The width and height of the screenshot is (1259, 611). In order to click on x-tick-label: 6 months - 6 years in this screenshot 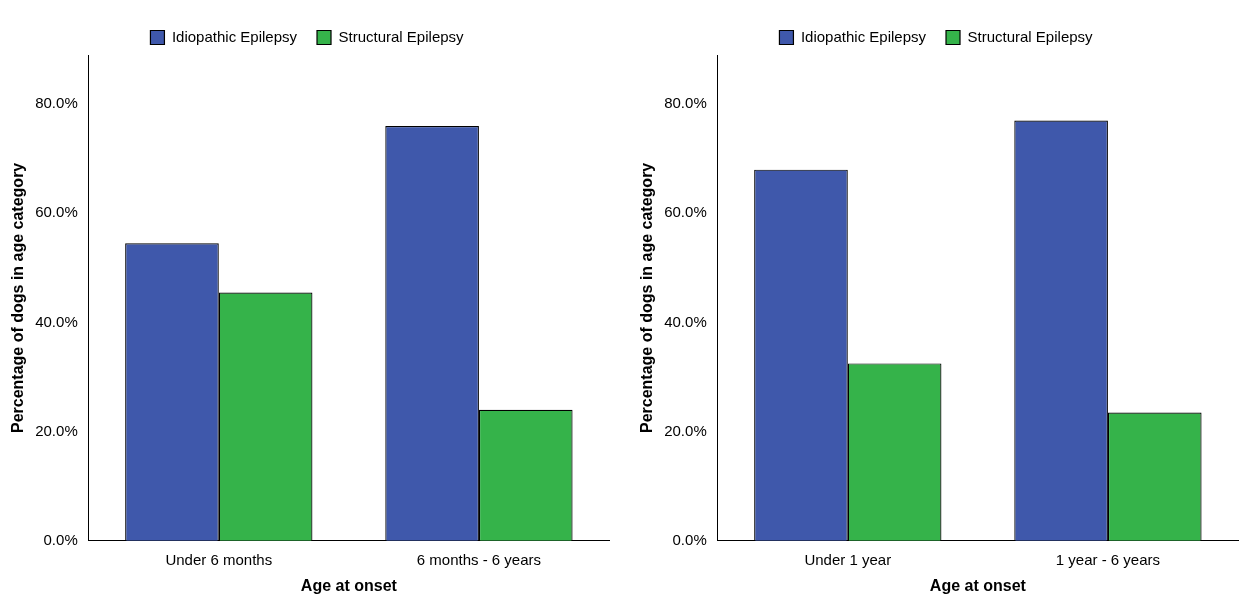, I will do `click(479, 559)`.